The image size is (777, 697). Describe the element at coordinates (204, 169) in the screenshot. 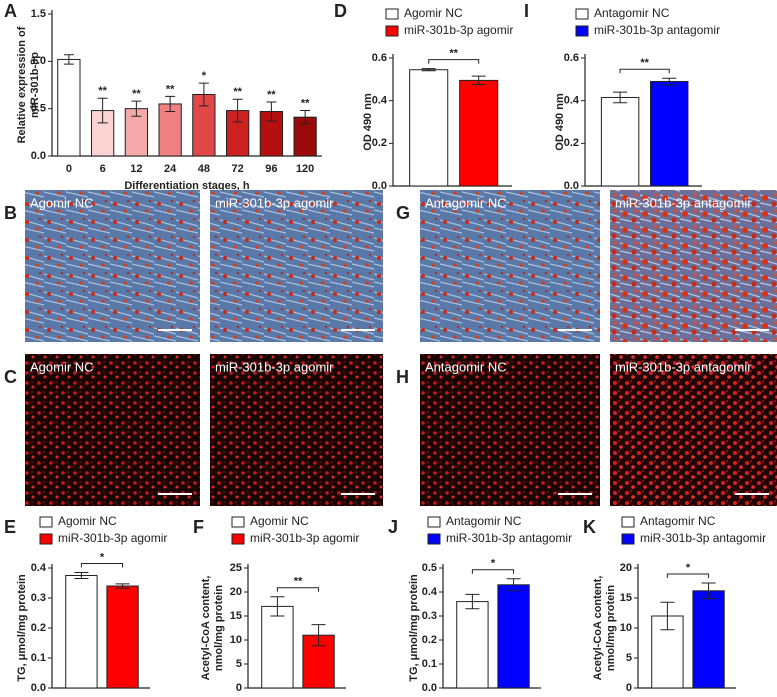

I see `x-tick-label: 48` at that location.